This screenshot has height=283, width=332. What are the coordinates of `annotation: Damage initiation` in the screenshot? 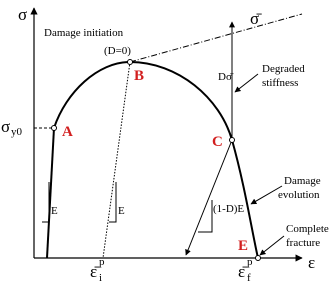 It's located at (84, 33).